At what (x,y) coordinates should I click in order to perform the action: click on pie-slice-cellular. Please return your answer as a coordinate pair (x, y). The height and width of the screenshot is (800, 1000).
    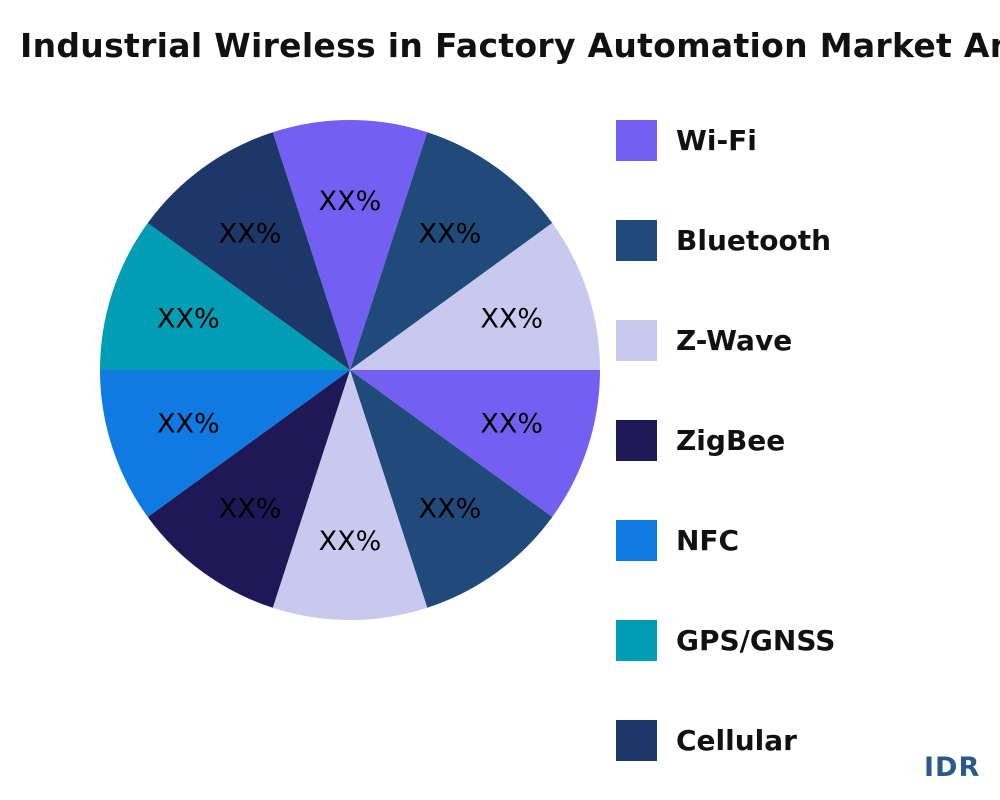
    Looking at the image, I should click on (248, 251).